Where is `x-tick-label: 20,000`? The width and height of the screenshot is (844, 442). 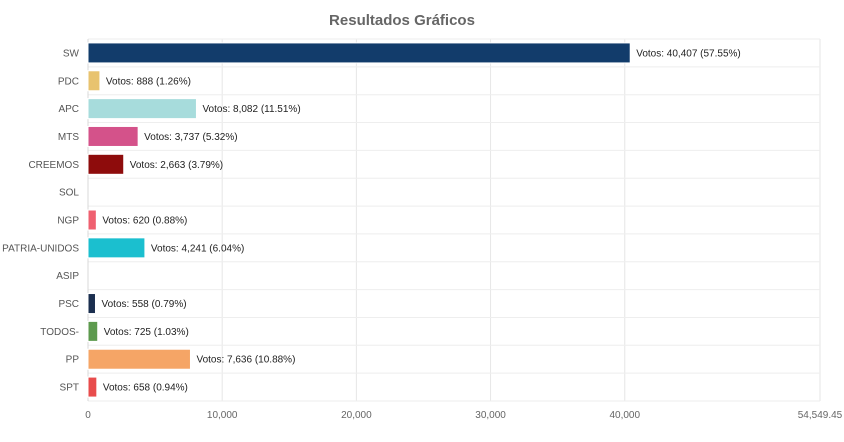 x-tick-label: 20,000 is located at coordinates (356, 415).